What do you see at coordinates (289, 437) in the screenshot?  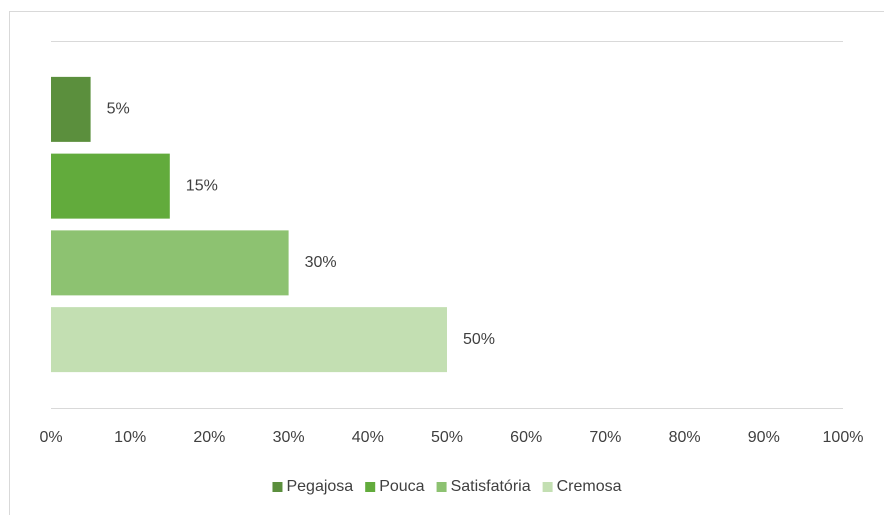 I see `x-tick-label: 30%` at bounding box center [289, 437].